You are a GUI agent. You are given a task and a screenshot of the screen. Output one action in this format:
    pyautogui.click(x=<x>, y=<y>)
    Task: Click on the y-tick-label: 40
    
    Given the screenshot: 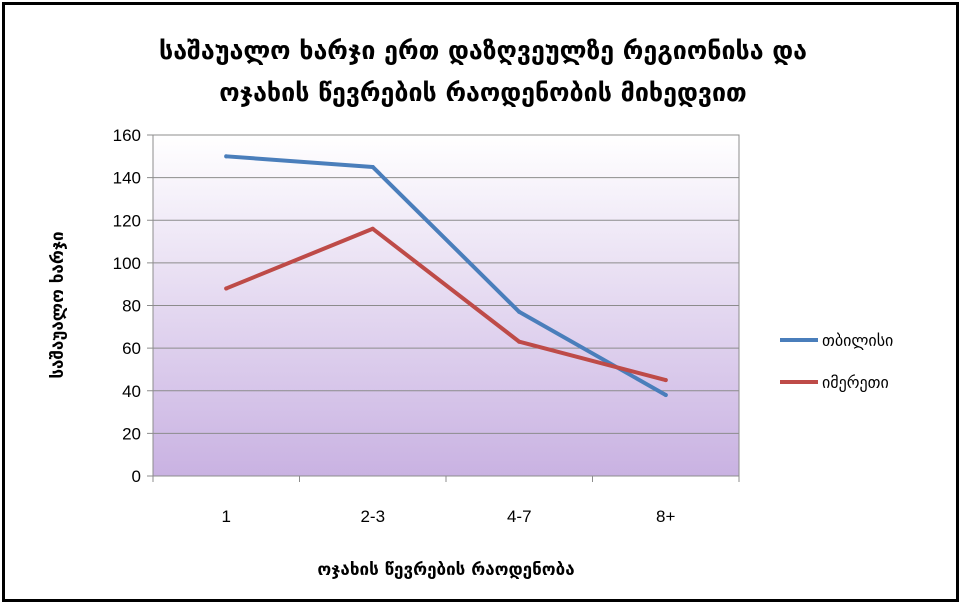 What is the action you would take?
    pyautogui.click(x=131, y=391)
    